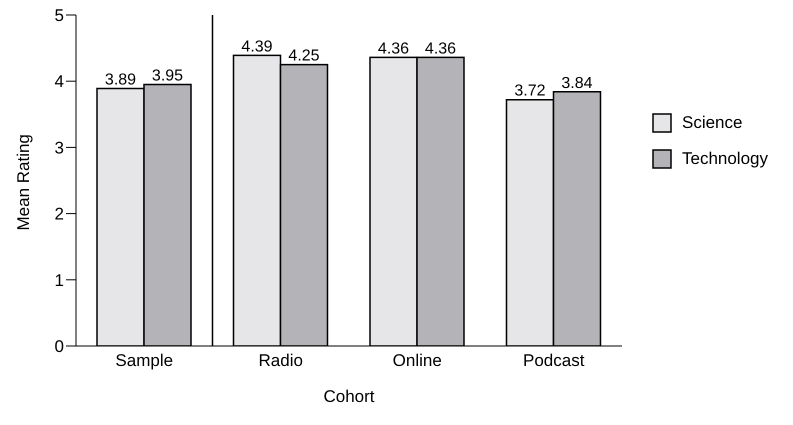  I want to click on data-label: 3.89, so click(120, 79).